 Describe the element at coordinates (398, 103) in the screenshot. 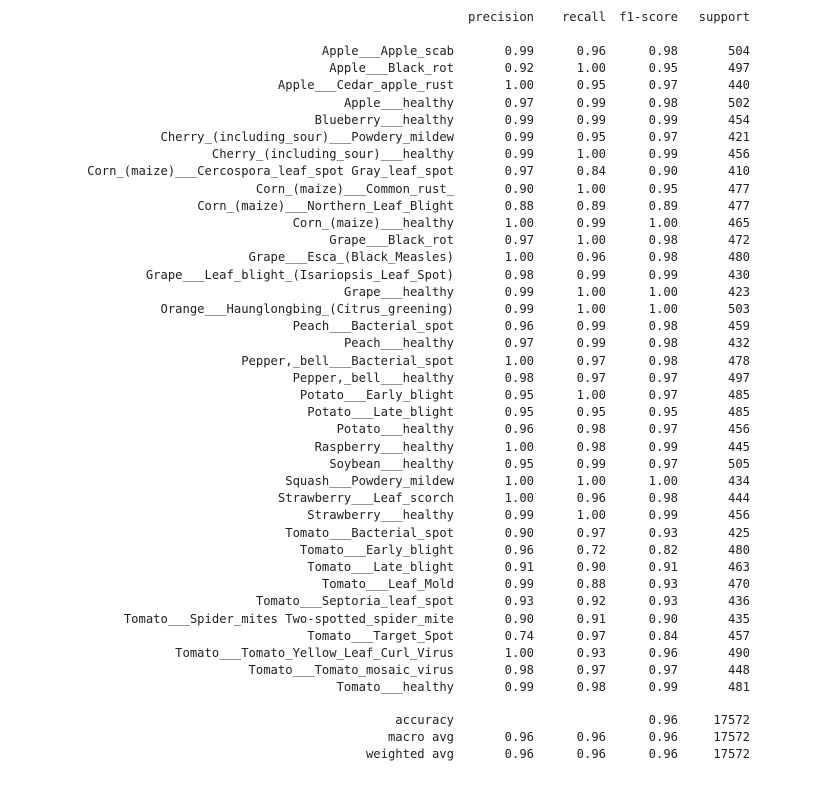

I see `table-row-label: Apple___healthy` at that location.